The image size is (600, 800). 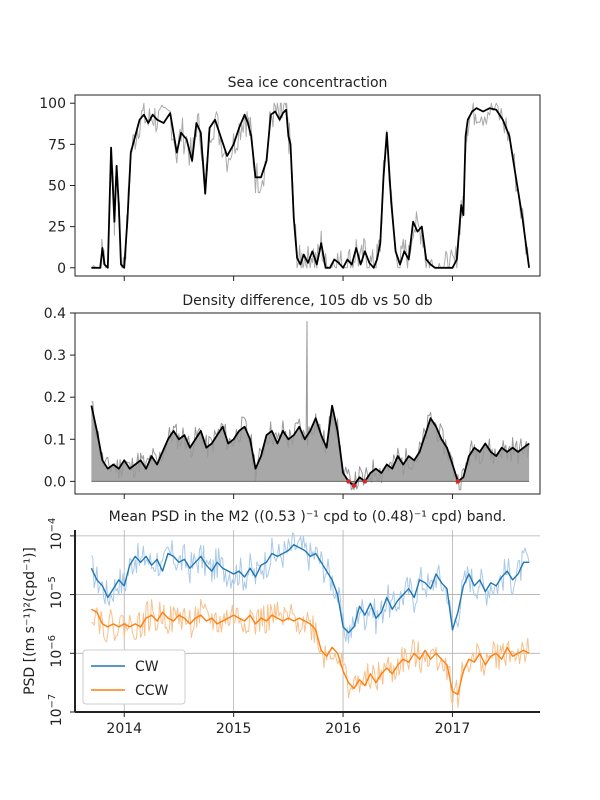 I want to click on psd-ytick-label: 10−5, so click(x=56, y=592).